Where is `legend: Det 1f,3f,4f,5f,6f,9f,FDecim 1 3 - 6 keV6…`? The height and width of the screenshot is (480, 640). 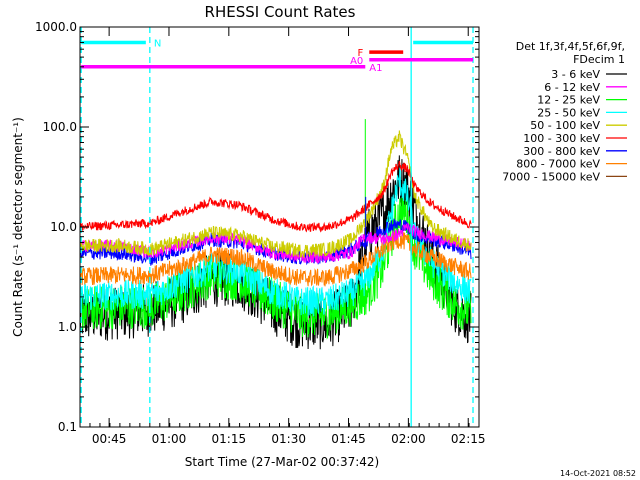
legend: Det 1f,3f,4f,5f,6f,9f,FDecim 1 3 - 6 keV6… is located at coordinates (564, 111).